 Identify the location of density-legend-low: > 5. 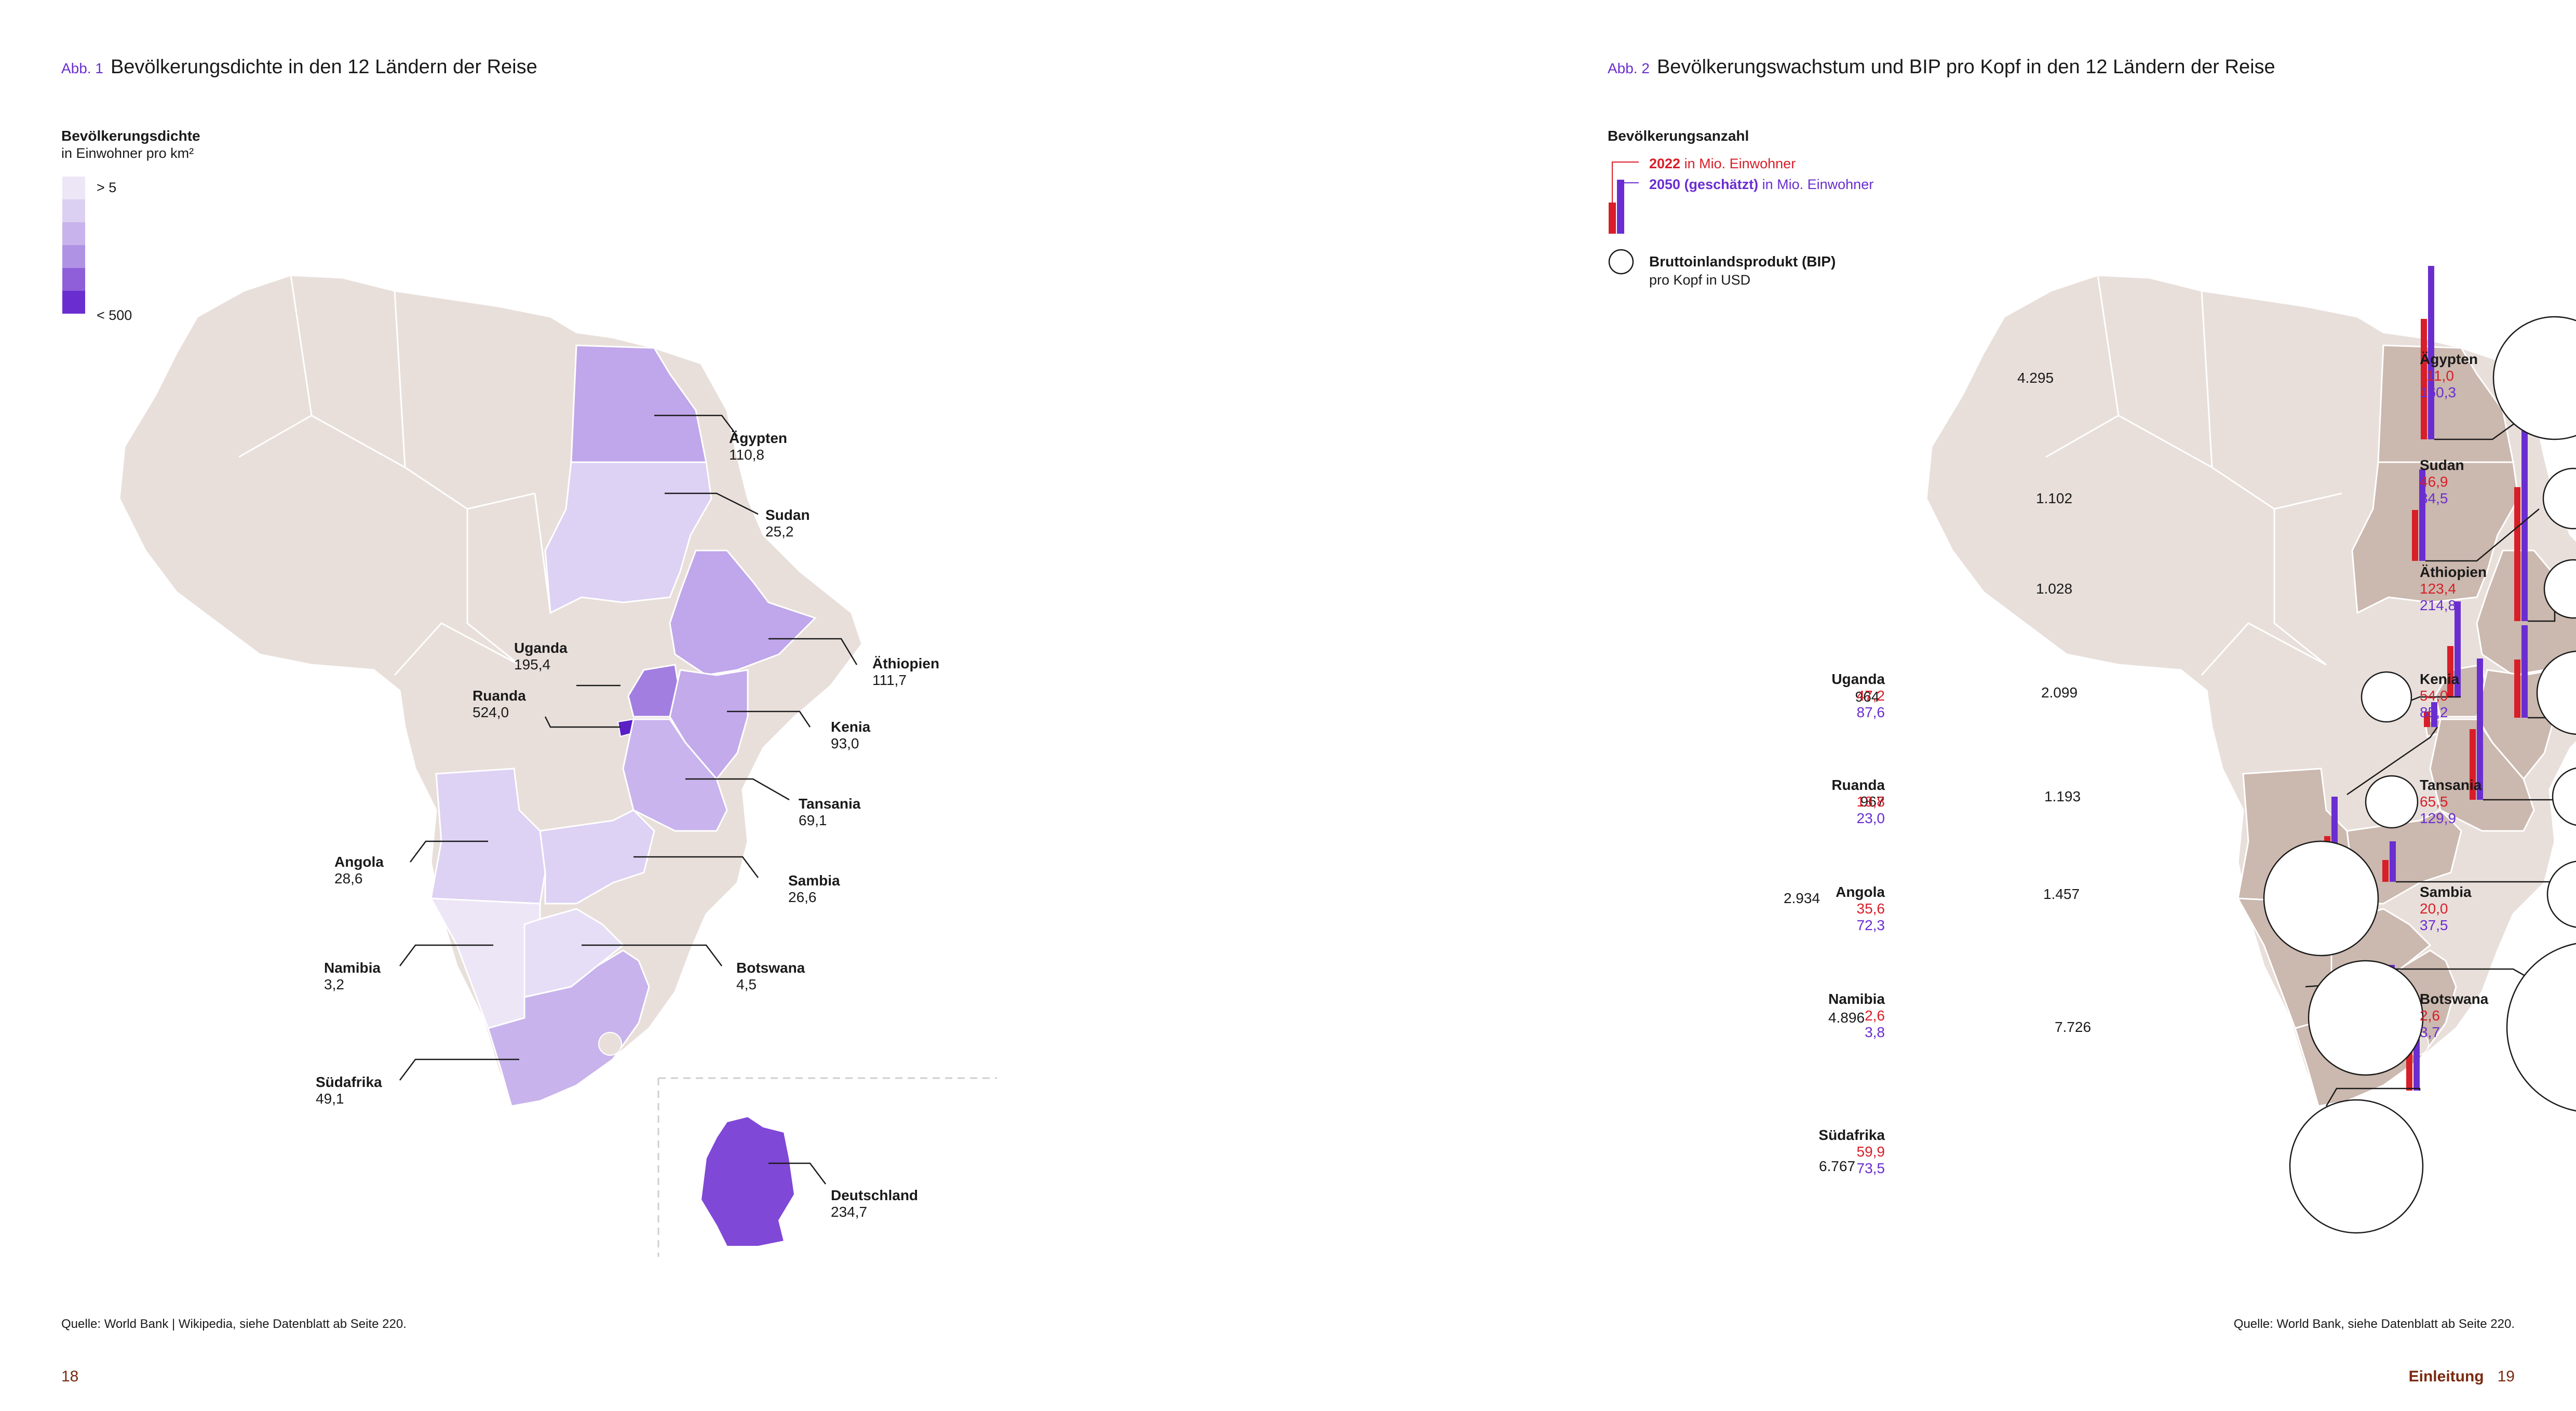
(107, 187).